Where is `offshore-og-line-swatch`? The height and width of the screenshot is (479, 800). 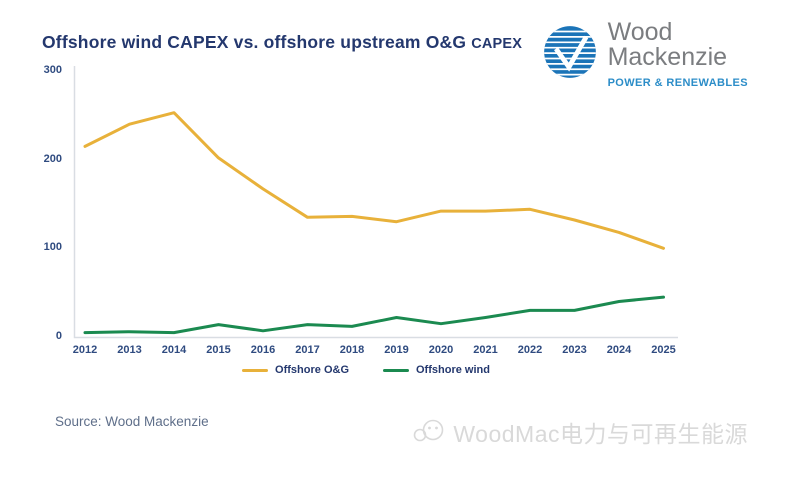 offshore-og-line-swatch is located at coordinates (255, 370).